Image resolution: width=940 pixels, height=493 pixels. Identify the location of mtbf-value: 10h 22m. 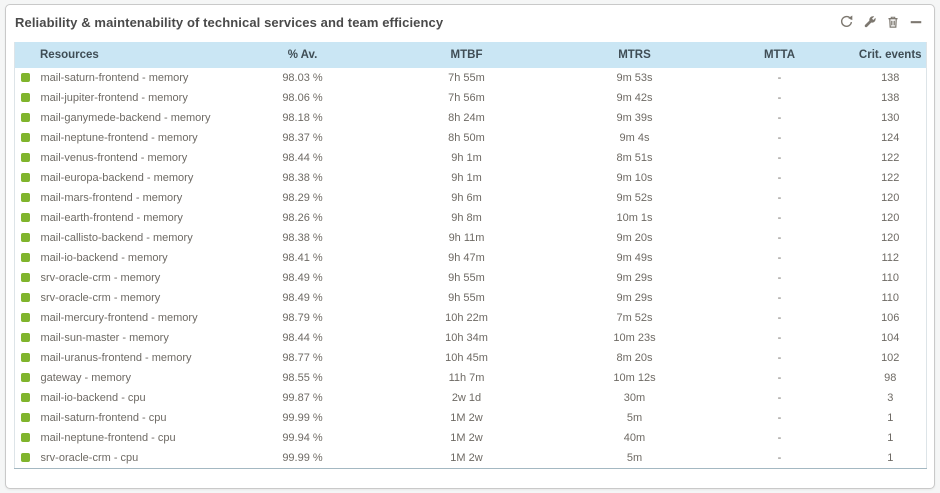
(466, 318).